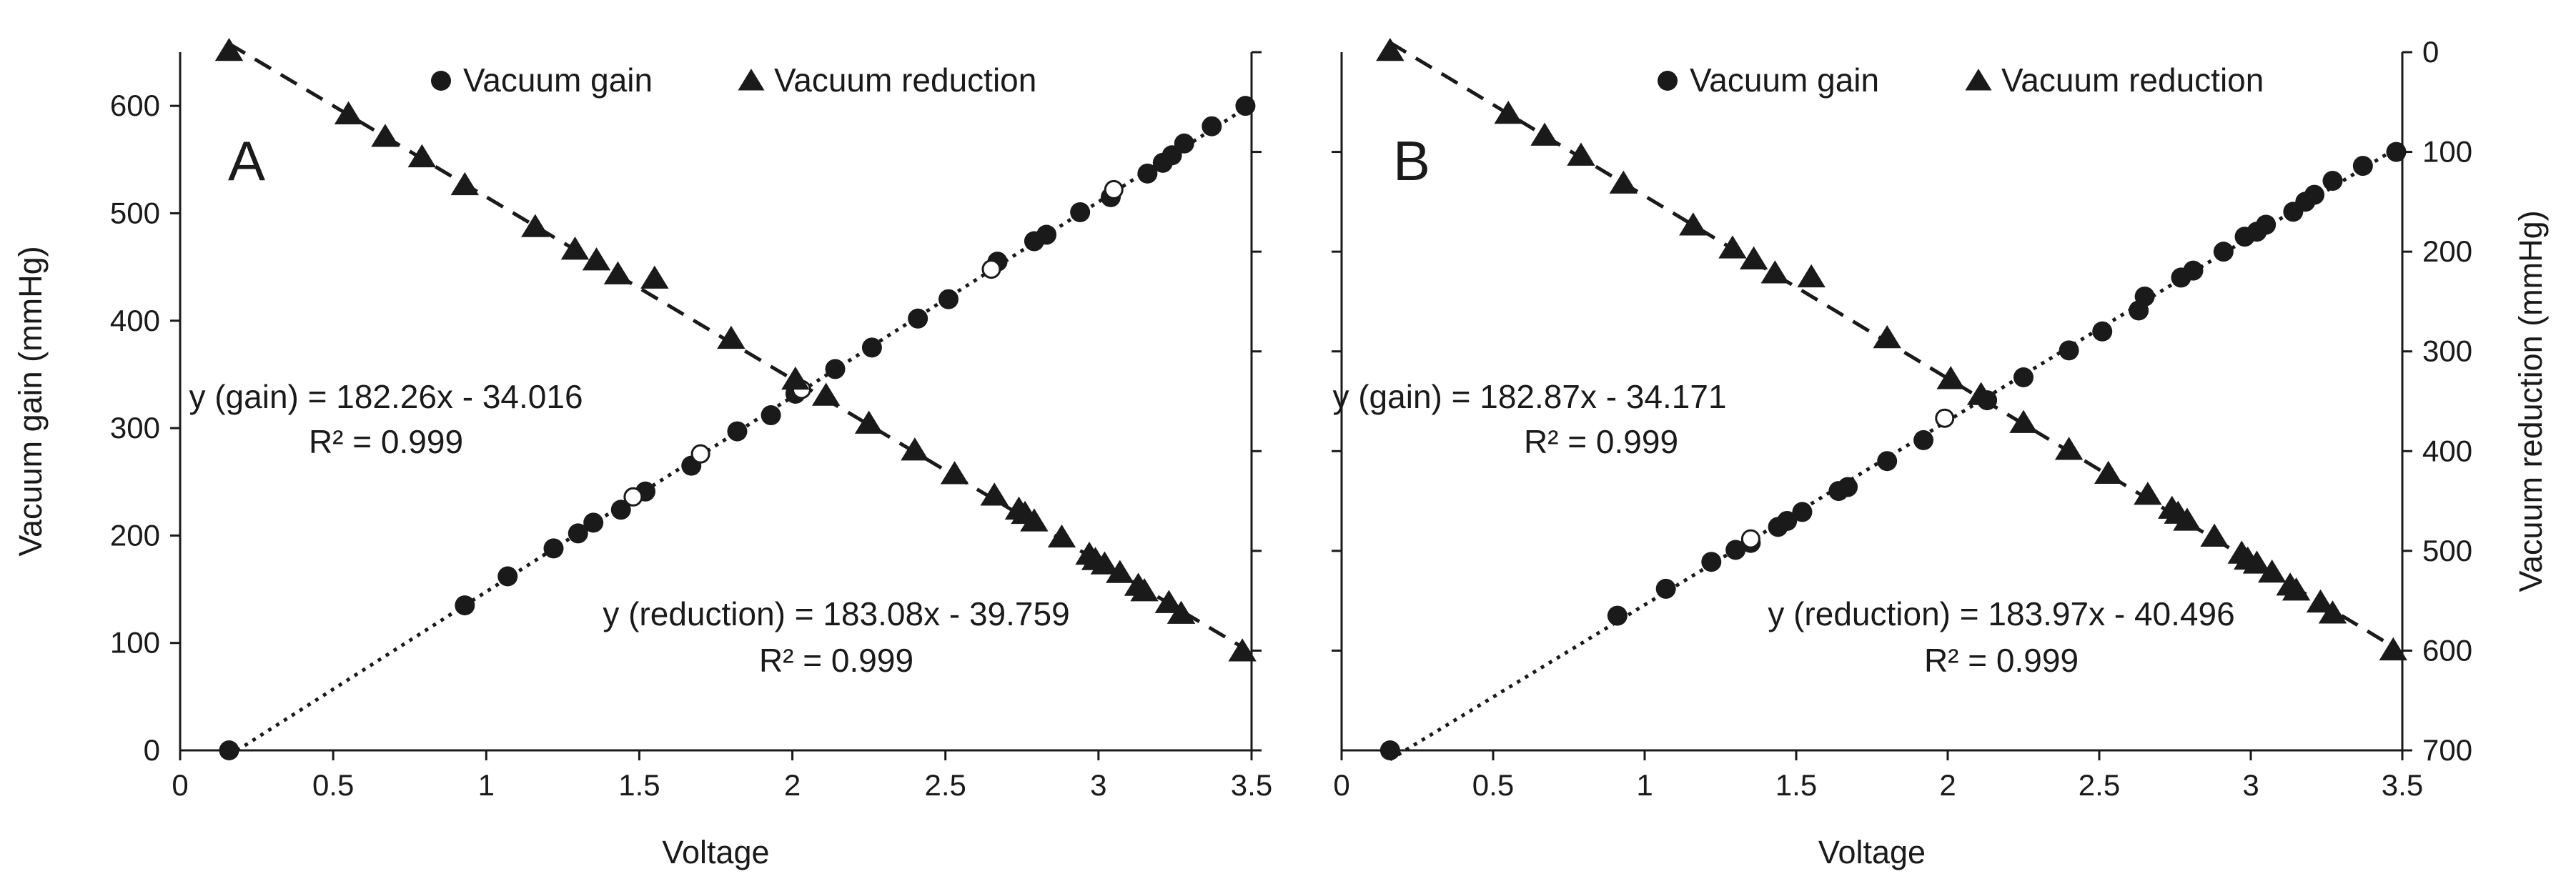 The height and width of the screenshot is (894, 2576). What do you see at coordinates (836, 613) in the screenshot?
I see `annotation-reduction-equation: y (reduction) = 183.08x - 39.759` at bounding box center [836, 613].